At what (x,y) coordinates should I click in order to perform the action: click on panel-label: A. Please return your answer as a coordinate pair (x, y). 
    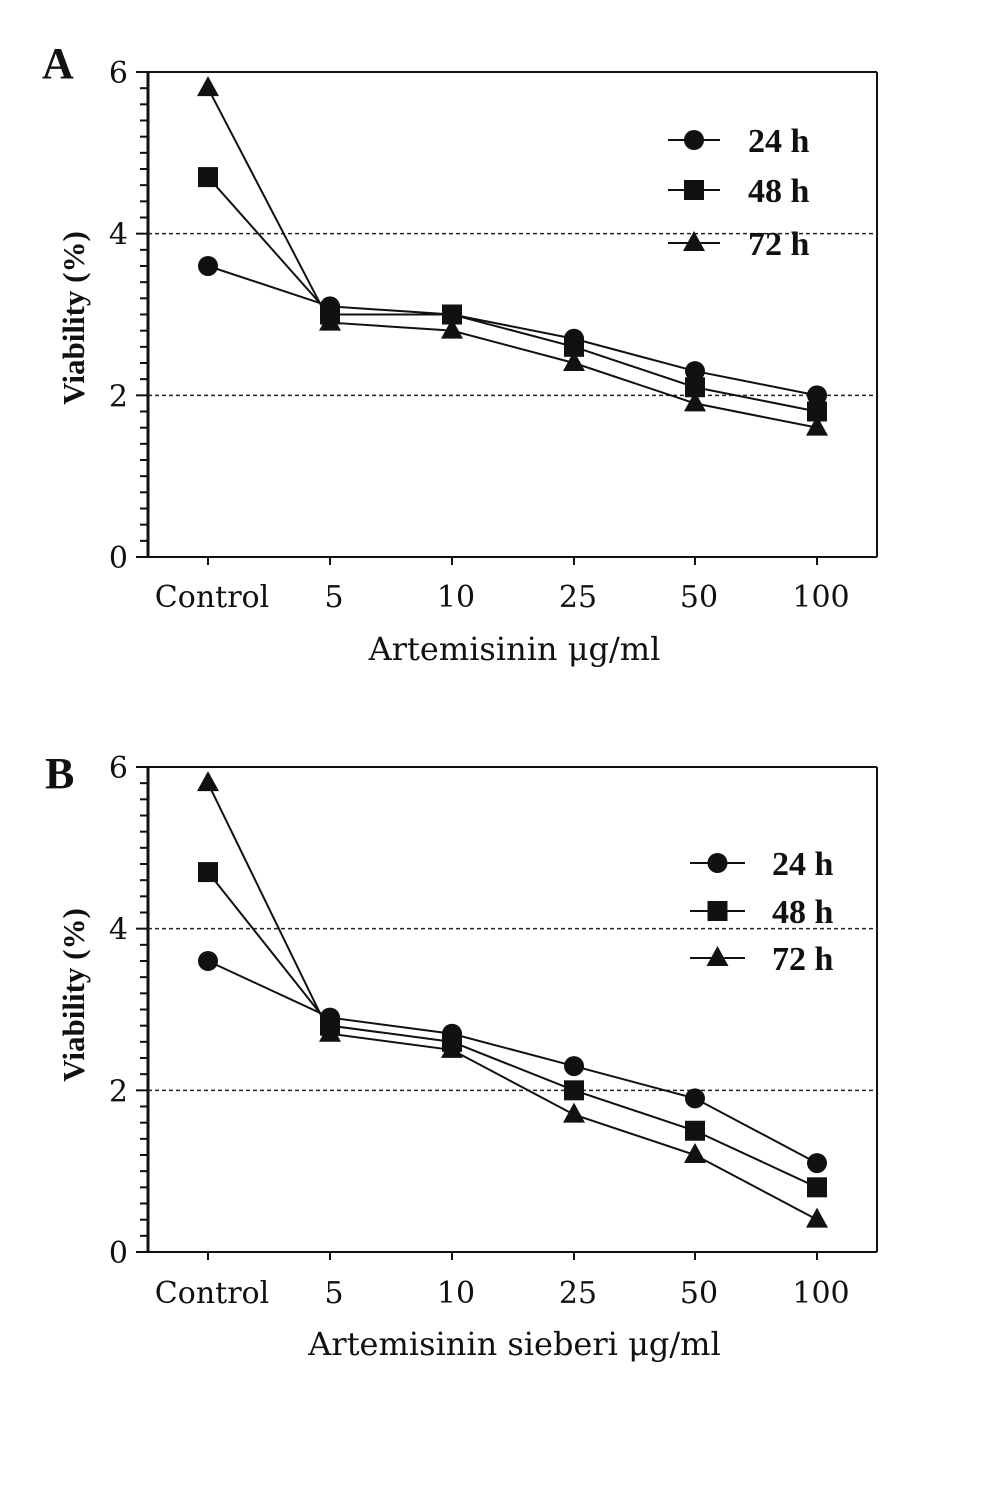
    Looking at the image, I should click on (58, 63).